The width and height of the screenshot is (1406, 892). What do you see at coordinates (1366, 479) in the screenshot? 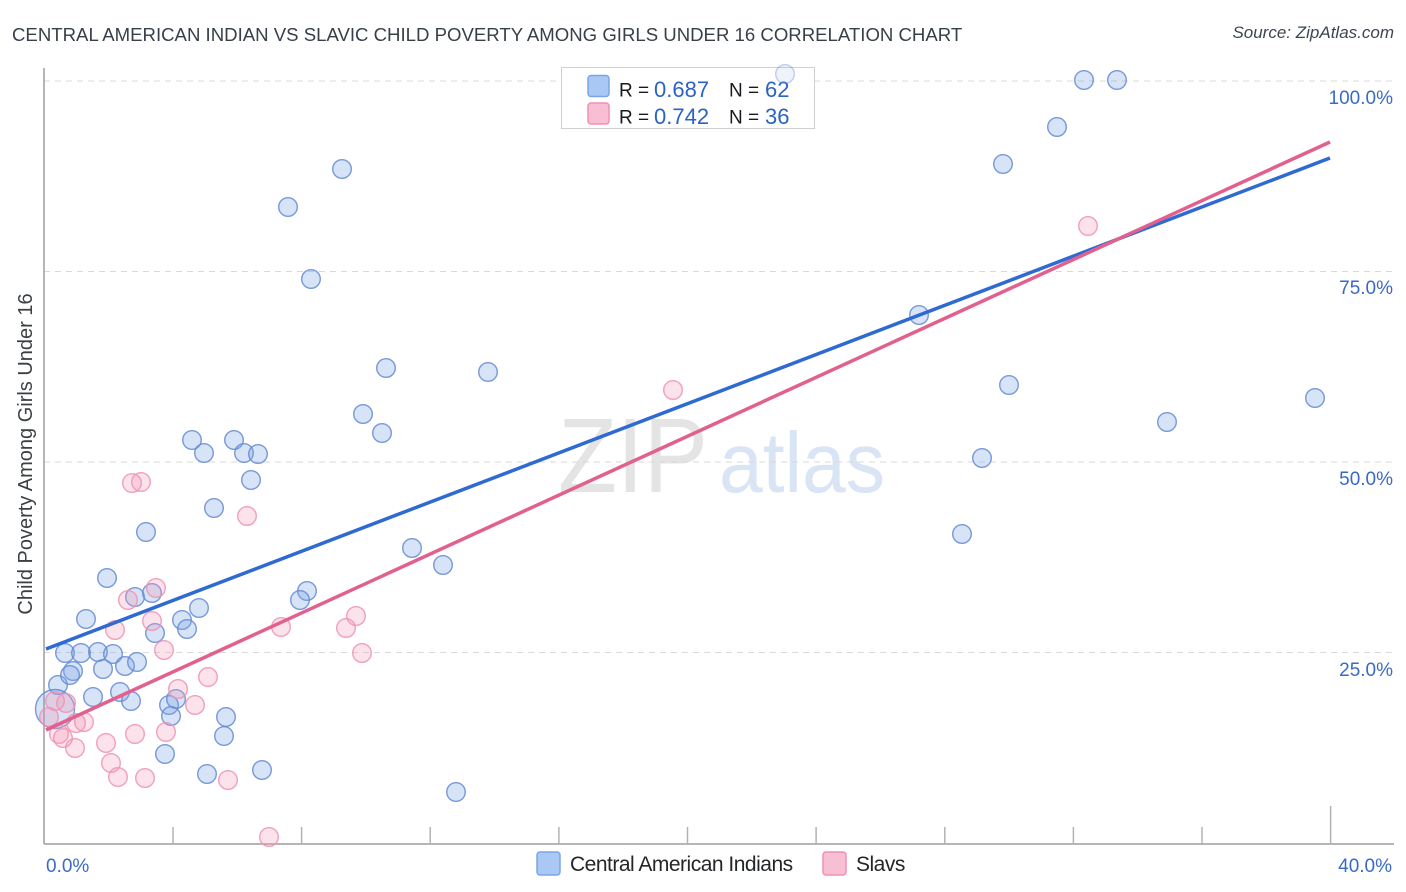
I see `svg-text: 50.0%` at bounding box center [1366, 479].